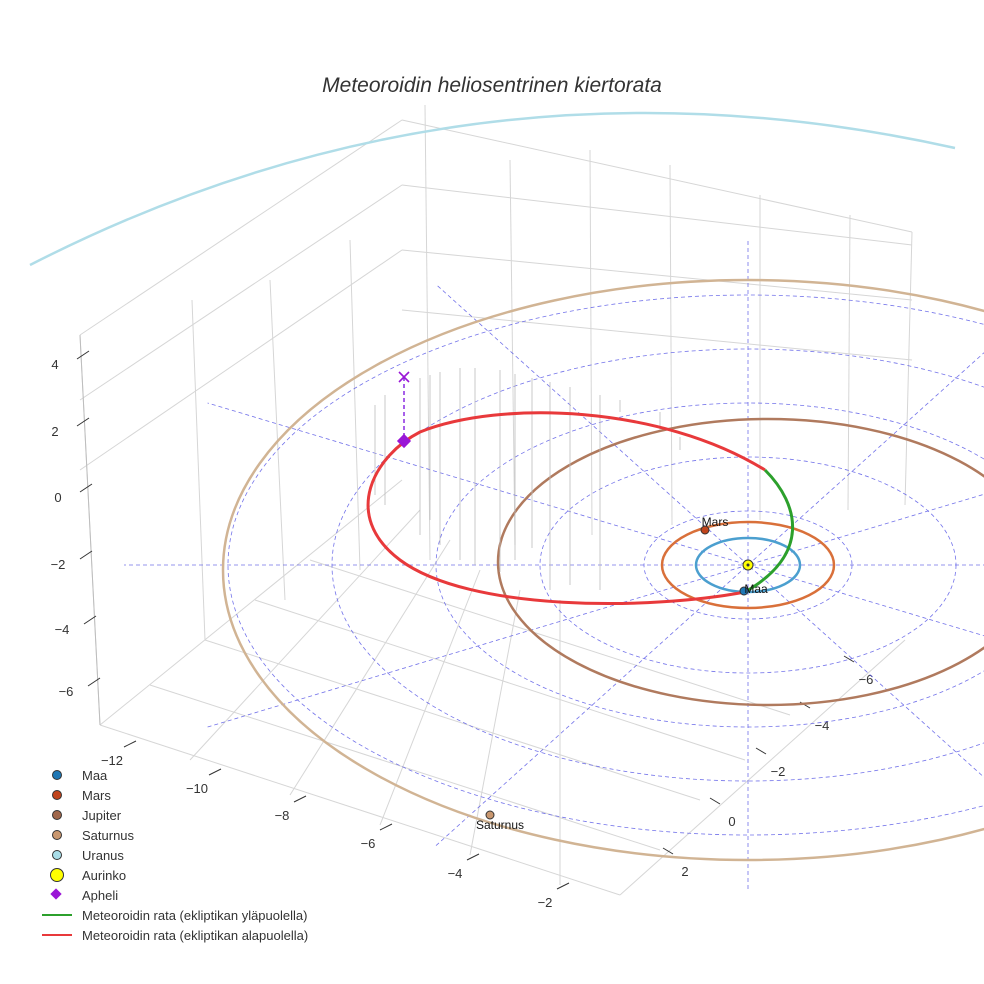  Describe the element at coordinates (112, 760) in the screenshot. I see `x-tick-label: −12` at that location.